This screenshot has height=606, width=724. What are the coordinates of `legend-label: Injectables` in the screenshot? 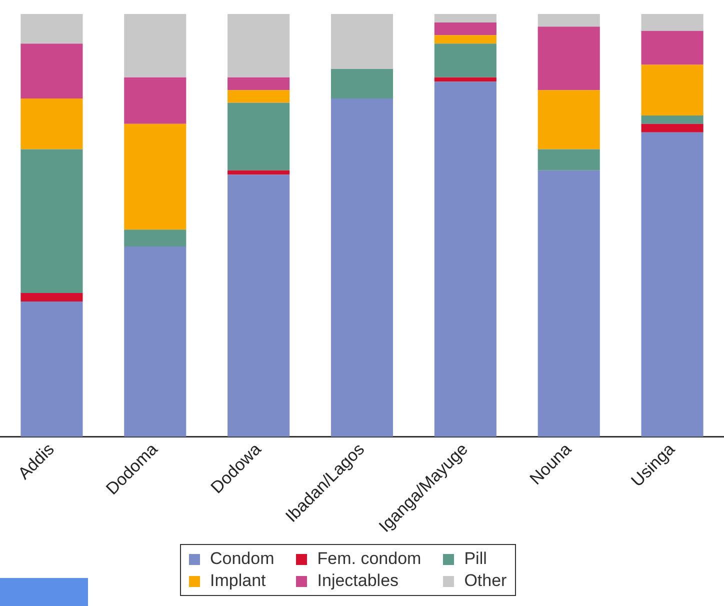 It's located at (358, 581).